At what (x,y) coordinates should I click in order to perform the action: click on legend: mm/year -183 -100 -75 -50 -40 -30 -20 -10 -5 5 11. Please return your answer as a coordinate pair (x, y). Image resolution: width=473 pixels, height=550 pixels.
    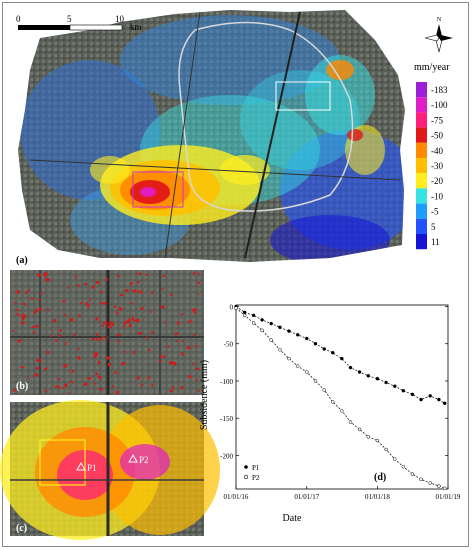
    Looking at the image, I should click on (432, 156).